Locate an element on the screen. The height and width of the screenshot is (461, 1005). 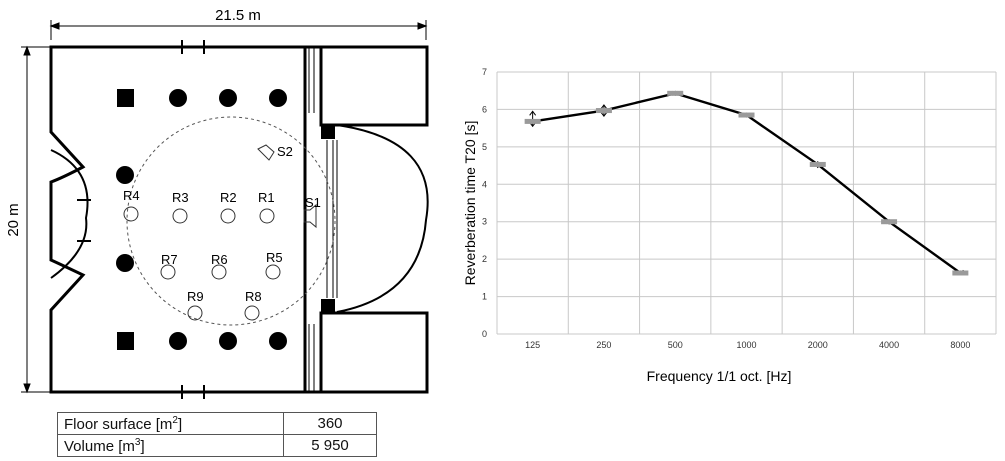
room-dimensions-table: Floor surface [m2] 360 Volume [m3] 5 950 is located at coordinates (217, 434).